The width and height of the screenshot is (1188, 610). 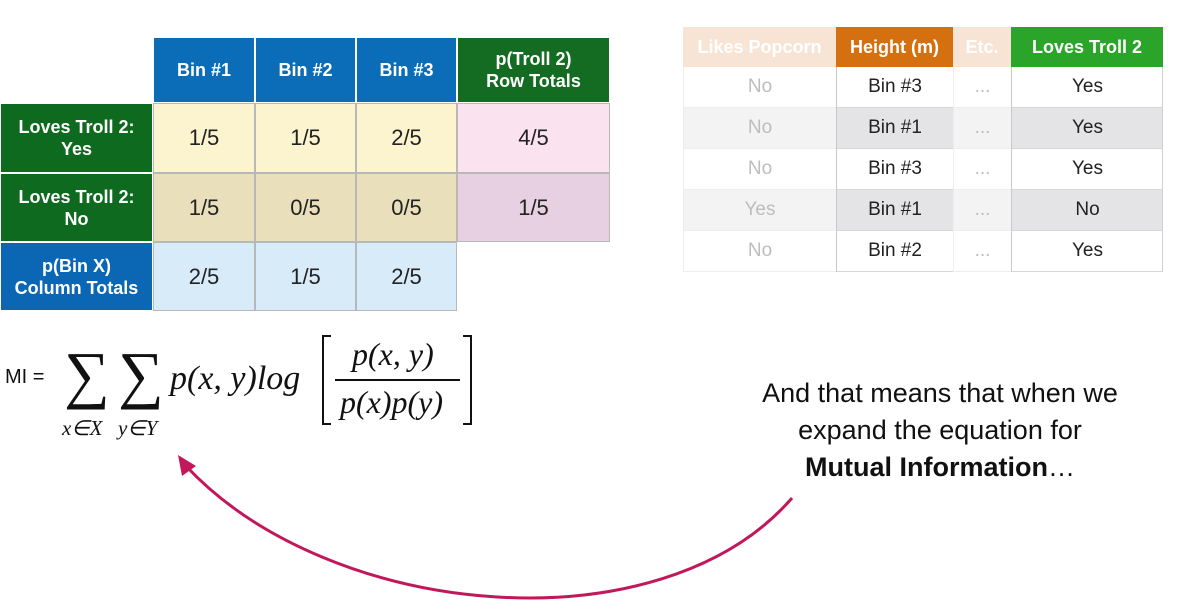 I want to click on formula-term: p(x, y)log, so click(x=235, y=378).